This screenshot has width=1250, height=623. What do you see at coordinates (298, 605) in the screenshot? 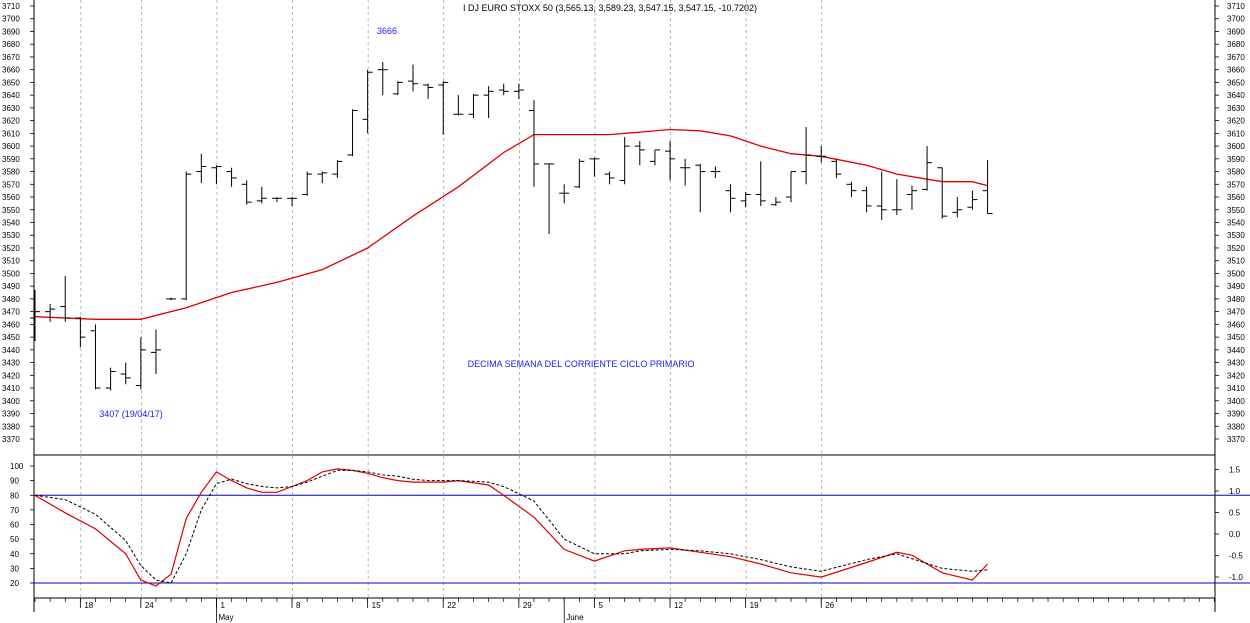
I see `x-tick-label: 8` at bounding box center [298, 605].